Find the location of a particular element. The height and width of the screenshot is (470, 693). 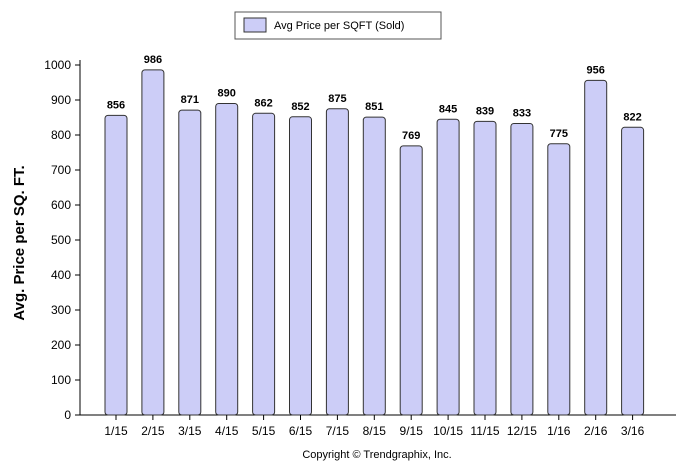

legend: Avg Price per SQFT (Sold) is located at coordinates (338, 25).